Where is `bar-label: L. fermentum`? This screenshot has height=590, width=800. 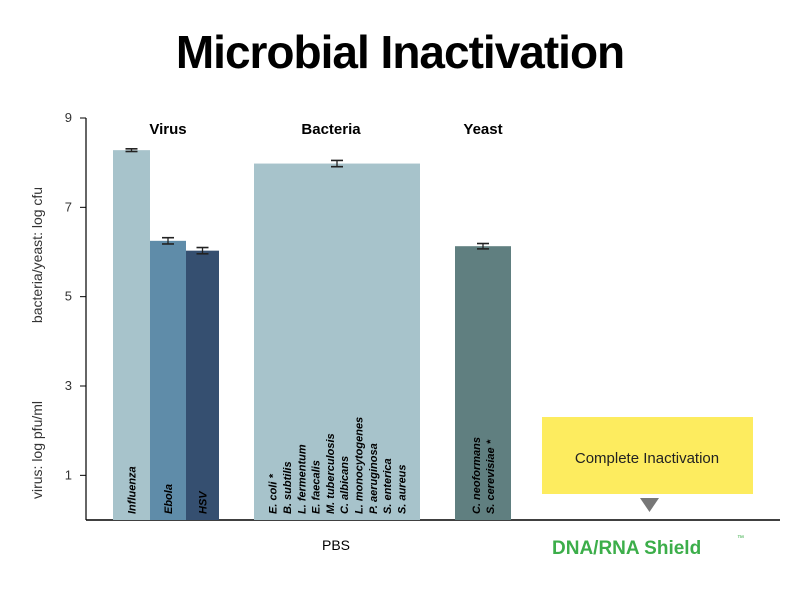 bar-label: L. fermentum is located at coordinates (302, 479).